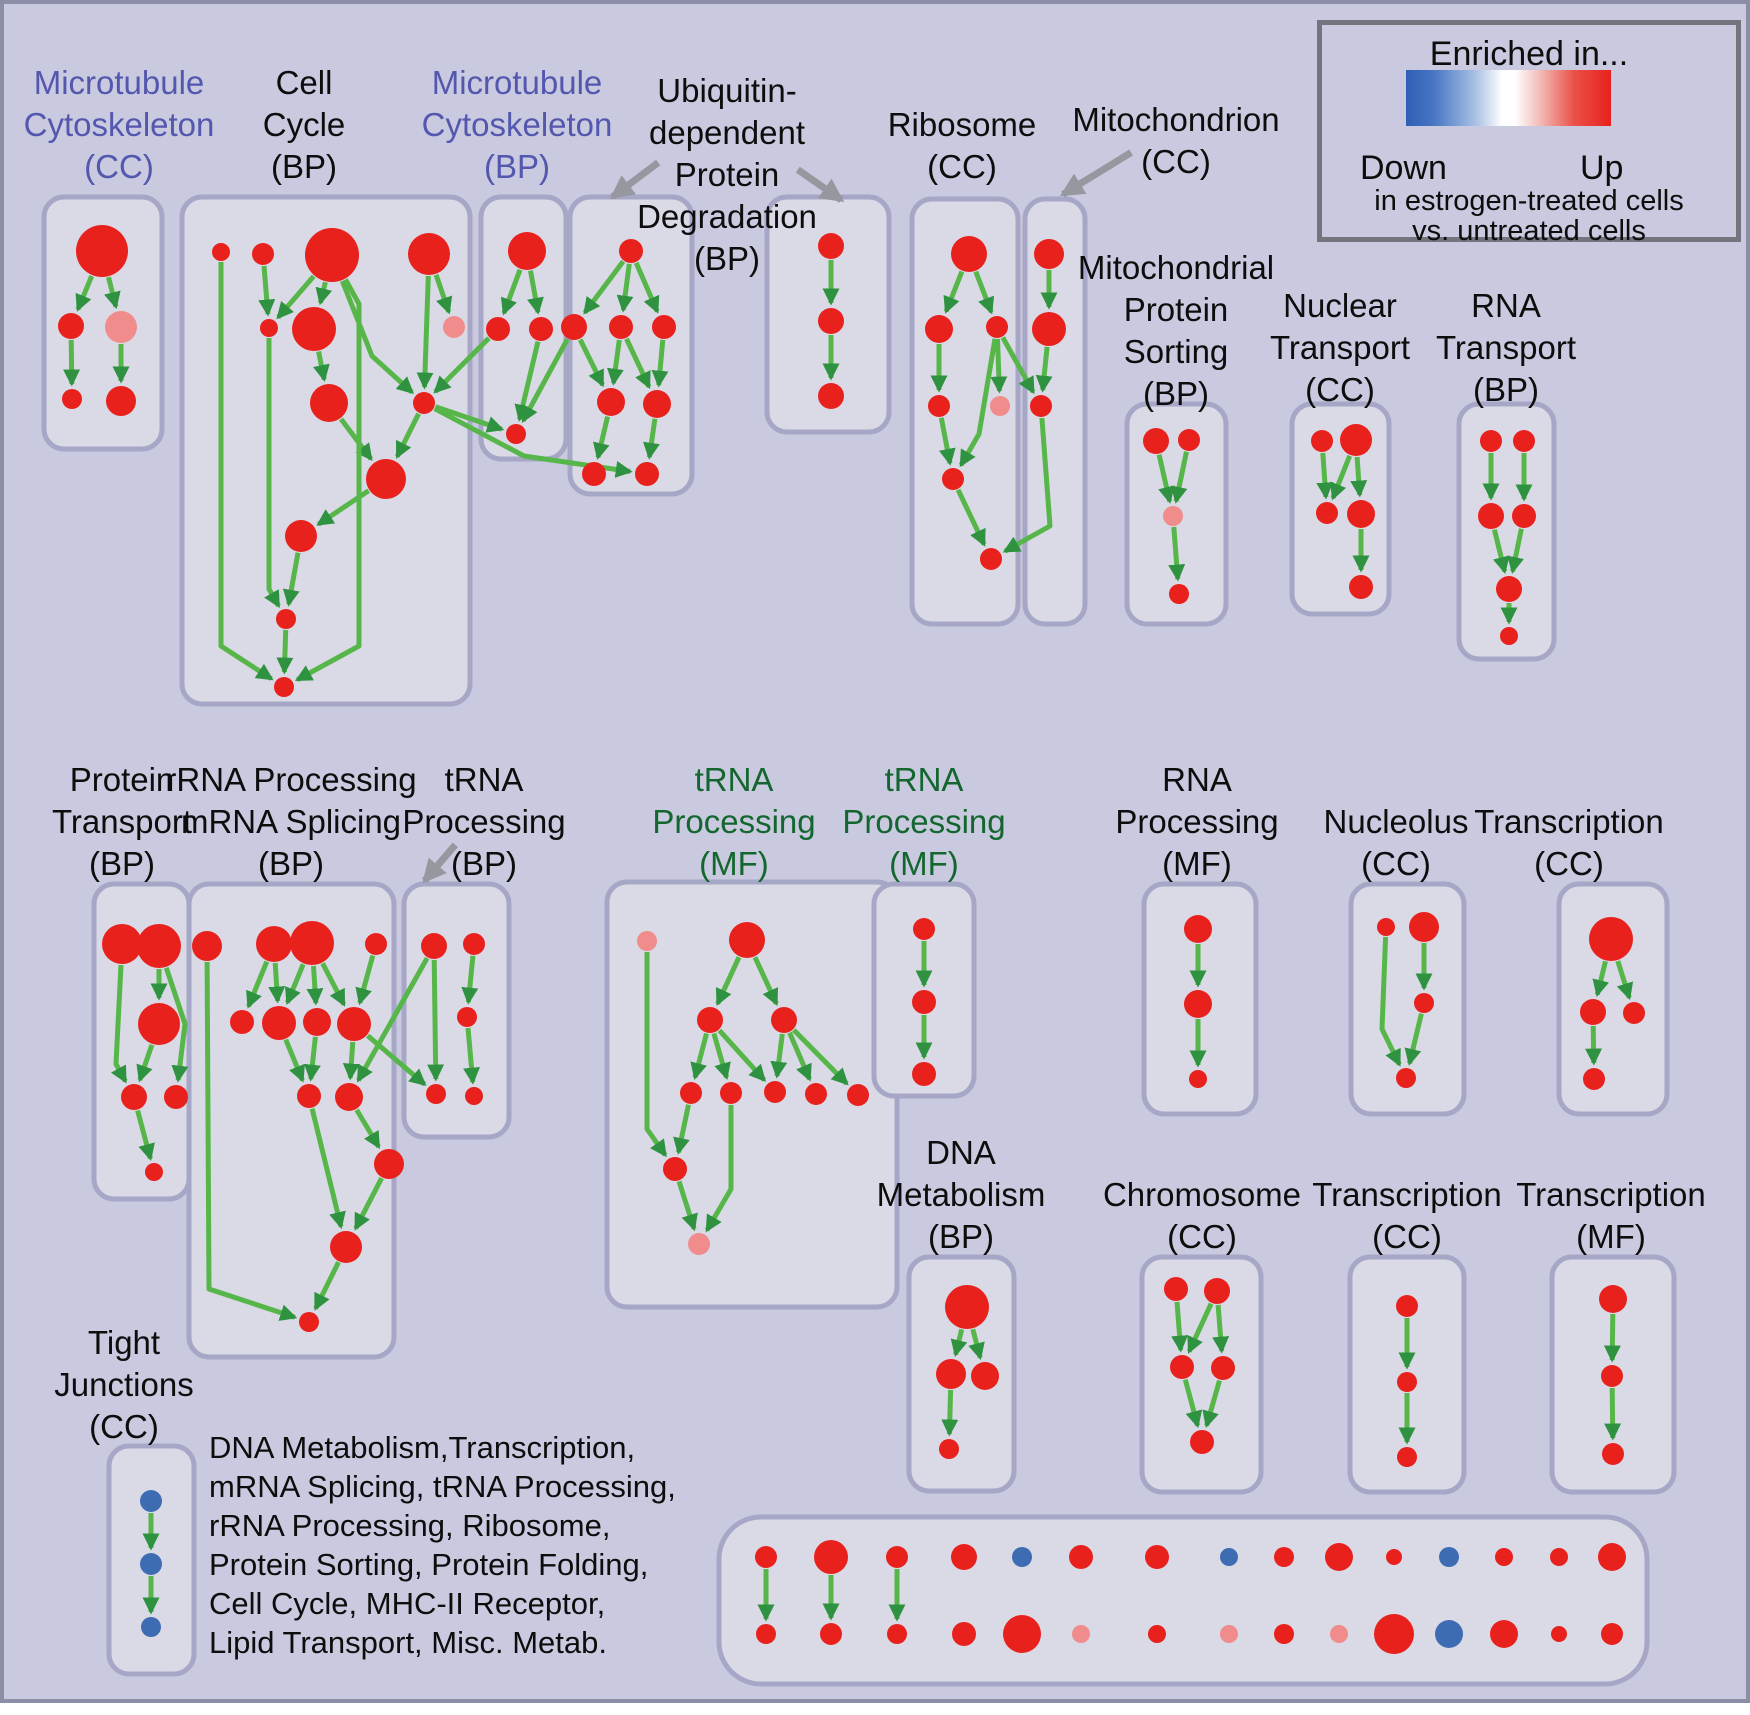 Image resolution: width=1750 pixels, height=1715 pixels. I want to click on cluster-label-transcription-cc-row3: Transcription (CC), so click(1407, 1215).